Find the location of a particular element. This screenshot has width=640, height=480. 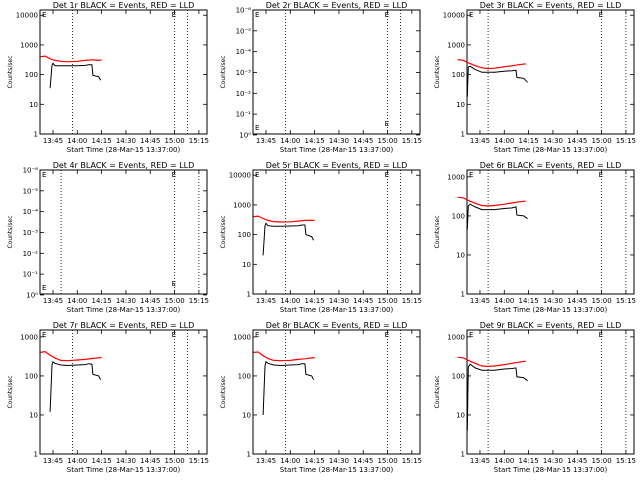

chart-title: Det 5r BLACK = Events, RED = LLD is located at coordinates (337, 165).